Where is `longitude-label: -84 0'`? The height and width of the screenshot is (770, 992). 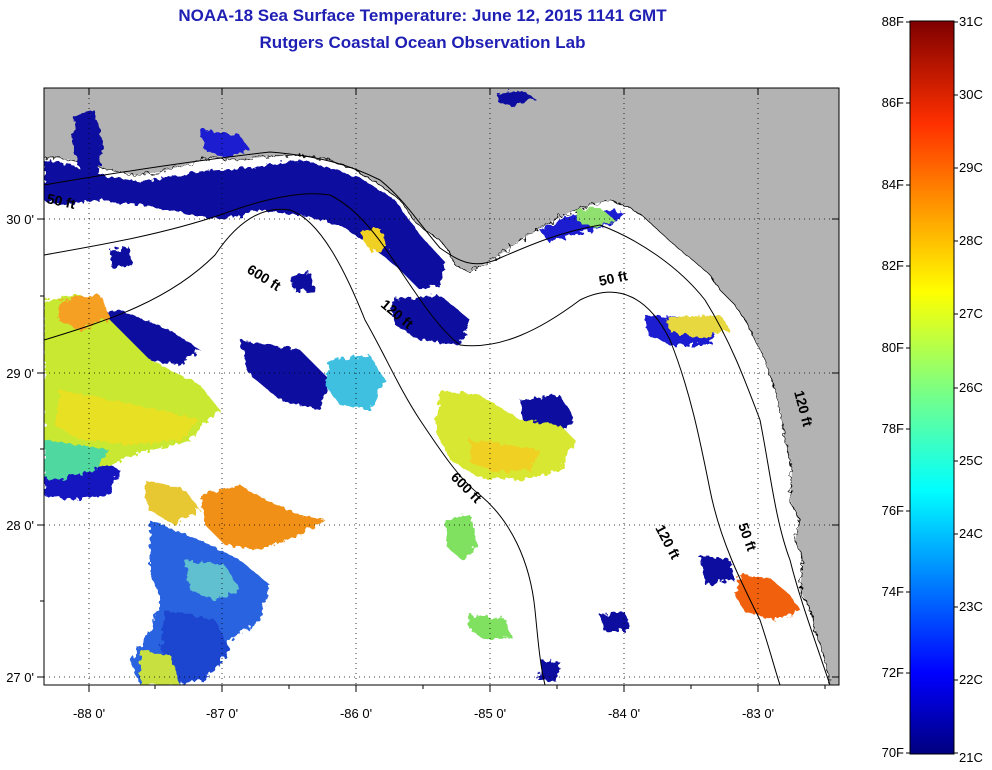 longitude-label: -84 0' is located at coordinates (624, 713).